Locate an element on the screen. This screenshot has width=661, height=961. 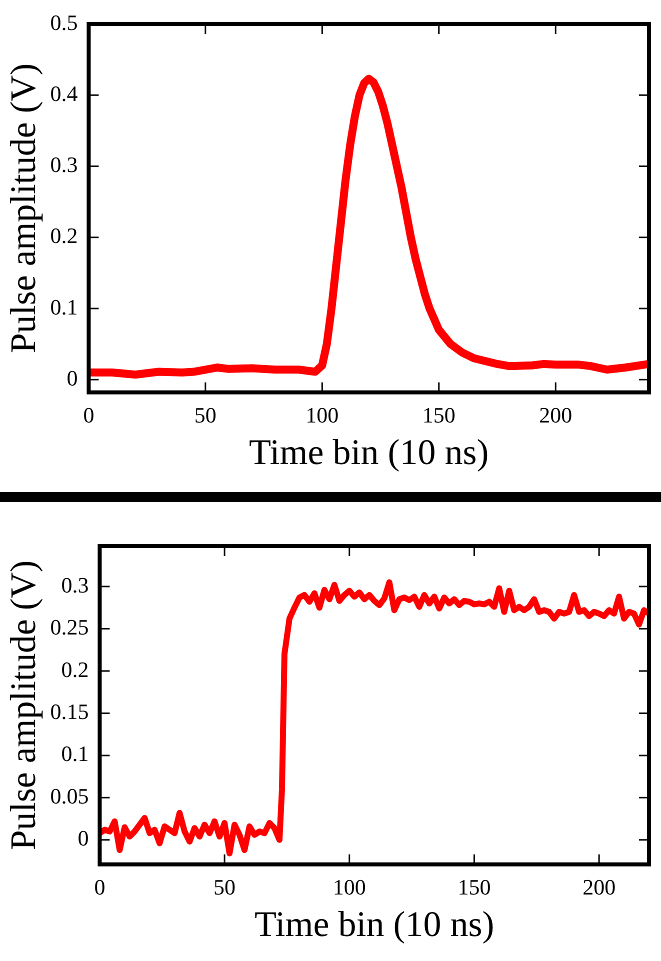
y-tick-label: 0.15 is located at coordinates (69, 711).